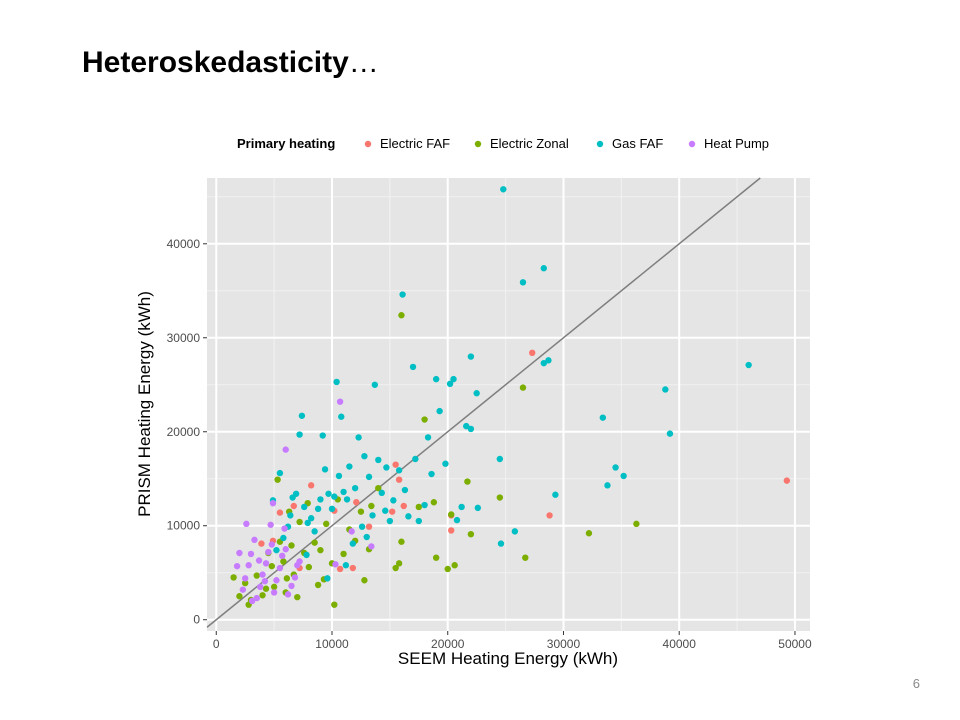 This screenshot has height=720, width=960. What do you see at coordinates (144, 404) in the screenshot?
I see `y-axis-title: PRISM Heating Energy (kWh)` at bounding box center [144, 404].